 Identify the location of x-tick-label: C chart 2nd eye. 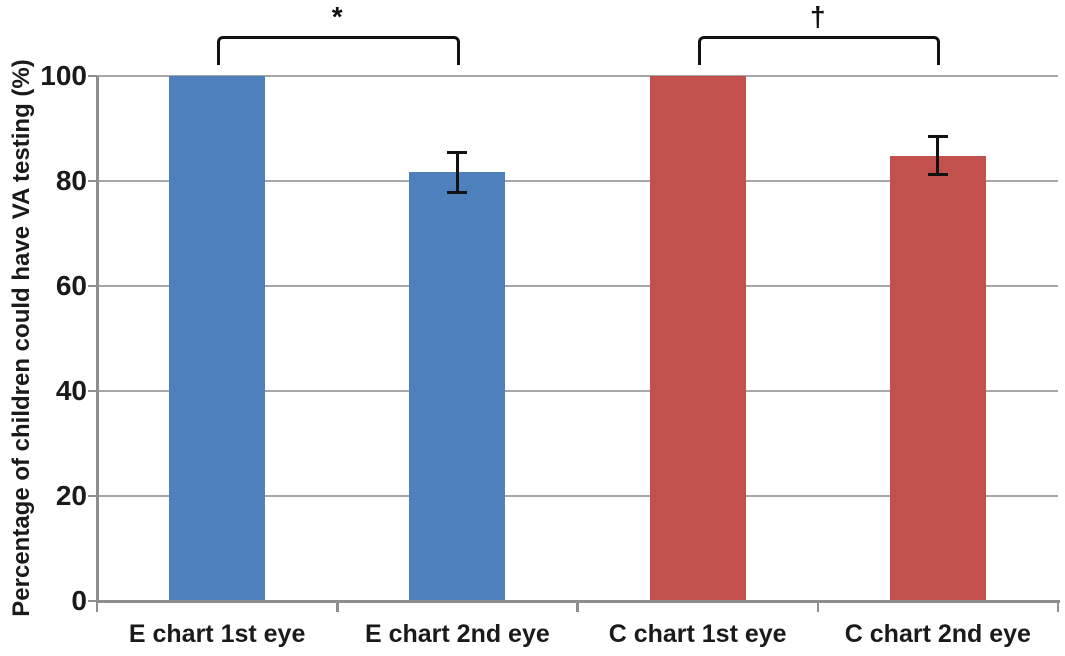
(937, 634).